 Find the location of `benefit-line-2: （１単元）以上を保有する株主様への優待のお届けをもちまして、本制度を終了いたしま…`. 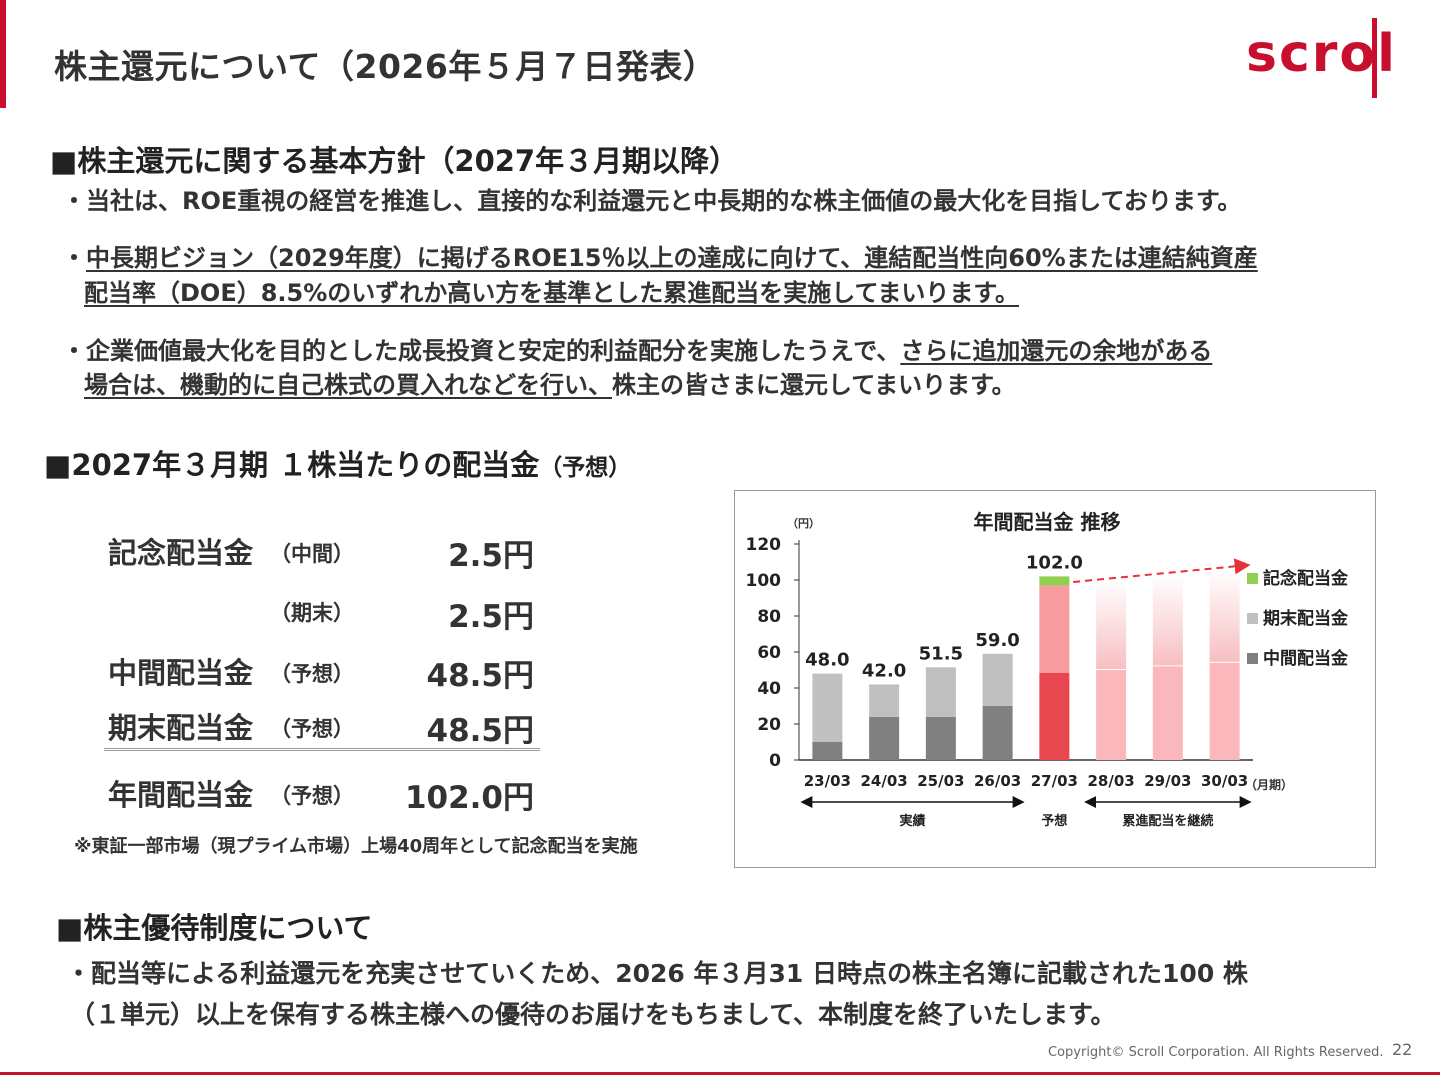

benefit-line-2: （１単元）以上を保有する株主様への優待のお届けをもちまして、本制度を終了いたしま… is located at coordinates (593, 1014).